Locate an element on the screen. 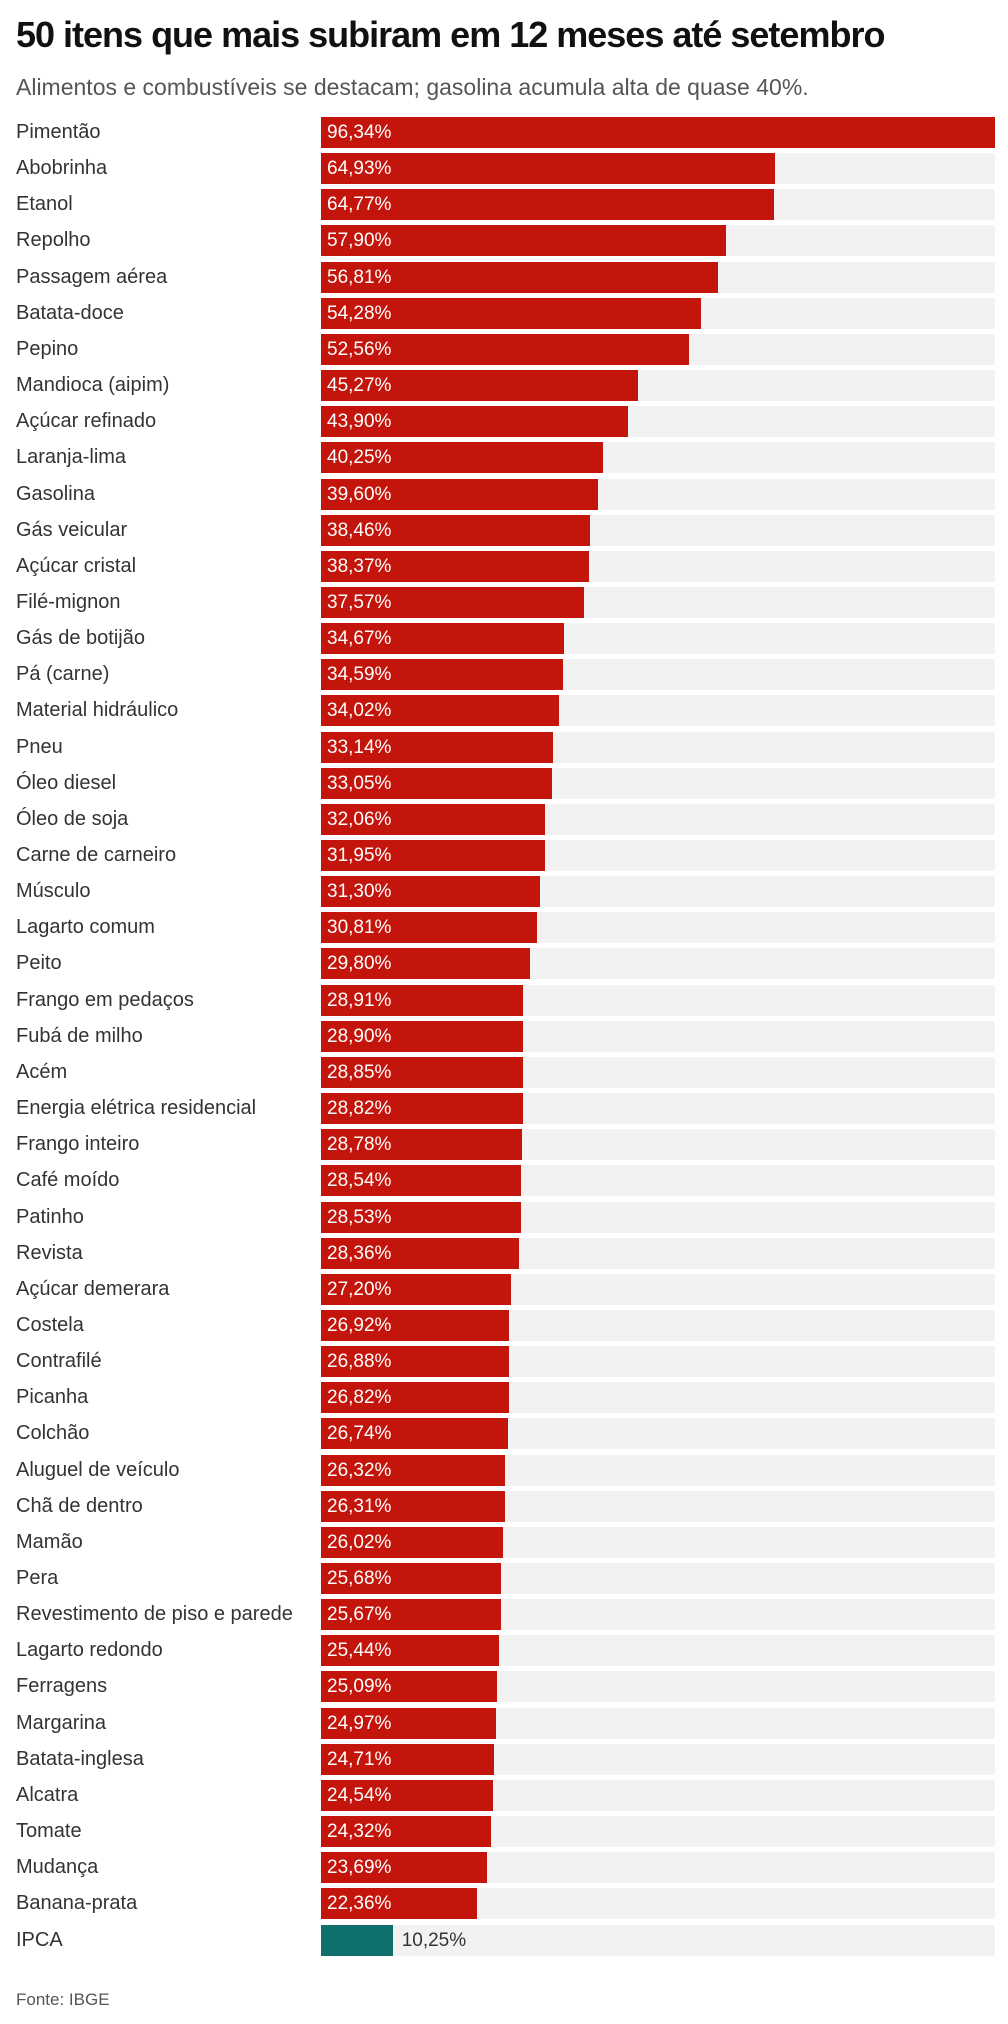 The width and height of the screenshot is (1008, 2024). bar-track: 25,09% is located at coordinates (658, 1687).